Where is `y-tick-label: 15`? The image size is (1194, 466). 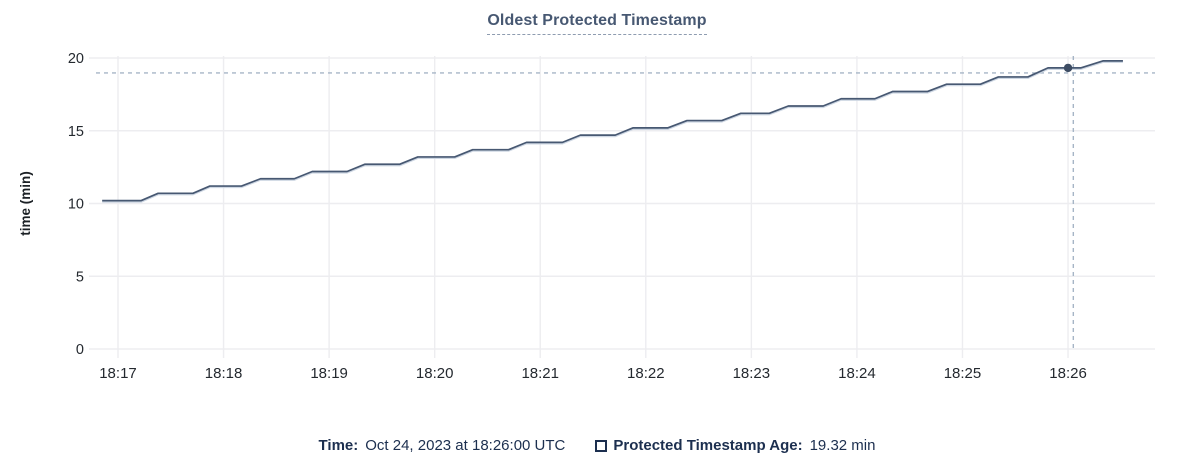 y-tick-label: 15 is located at coordinates (76, 132).